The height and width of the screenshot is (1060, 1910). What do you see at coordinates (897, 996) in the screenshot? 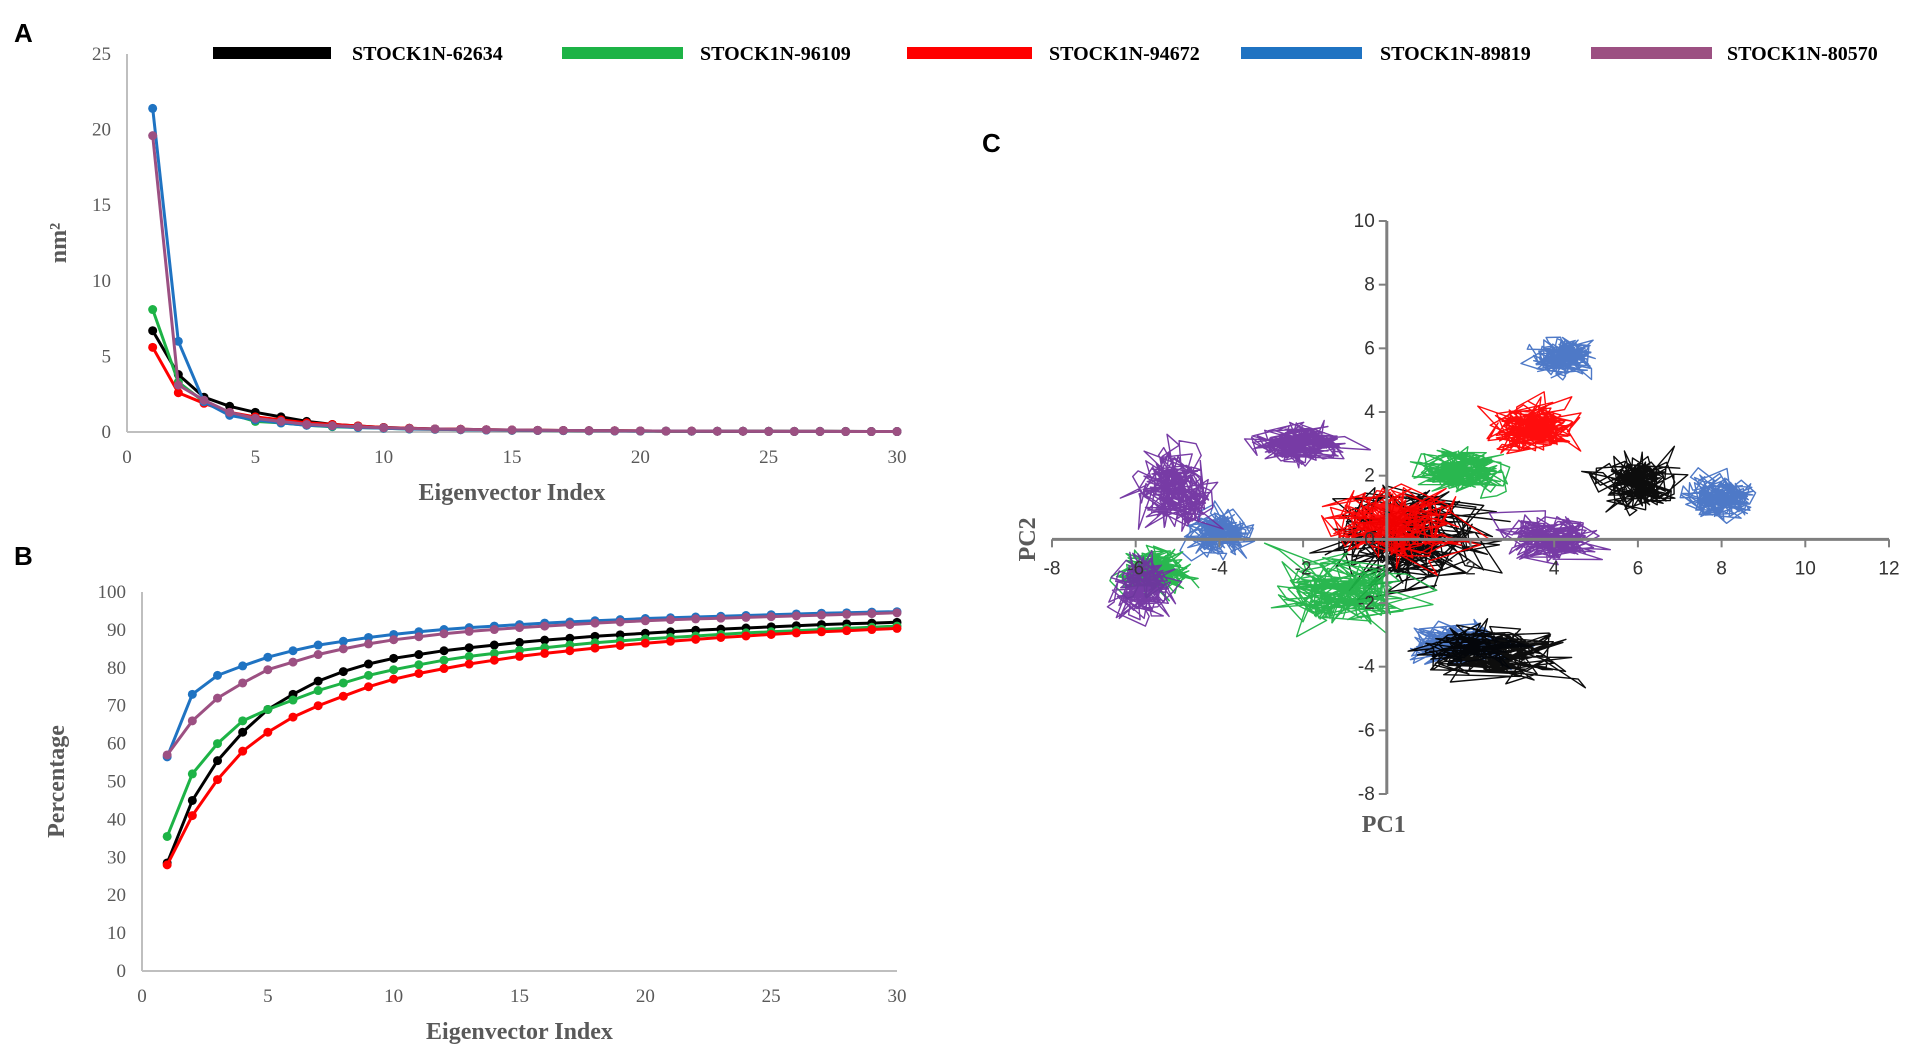
I see `b-x-tick-label: 30` at bounding box center [897, 996].